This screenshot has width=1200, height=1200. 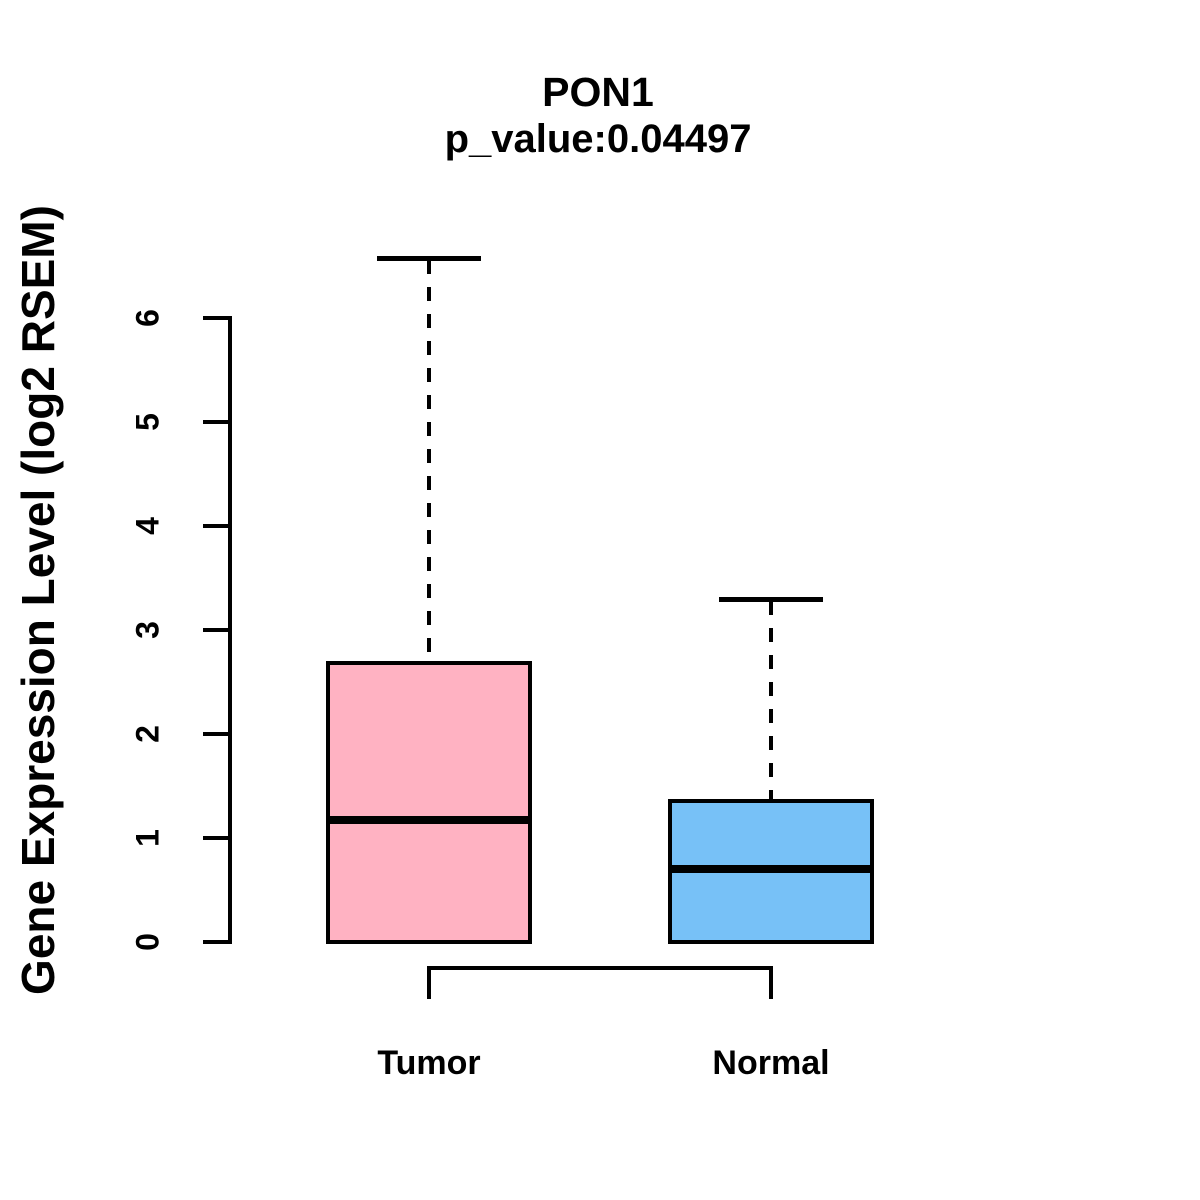 I want to click on y-tick-label: 5, so click(x=147, y=422).